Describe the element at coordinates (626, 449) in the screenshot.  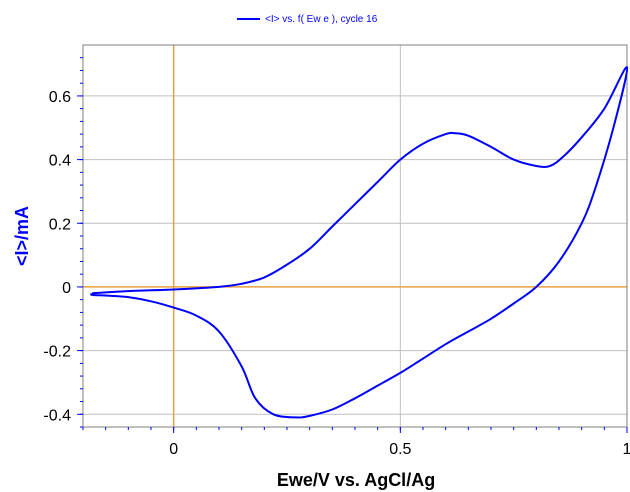
I see `x-tick-label: 1` at that location.